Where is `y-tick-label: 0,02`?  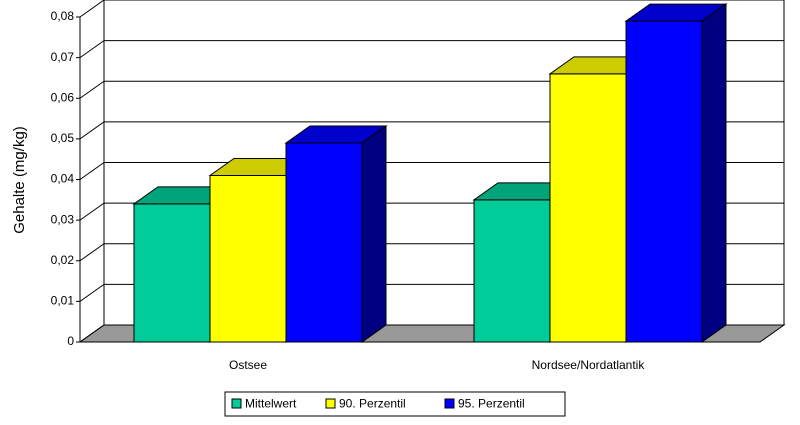 y-tick-label: 0,02 is located at coordinates (63, 260).